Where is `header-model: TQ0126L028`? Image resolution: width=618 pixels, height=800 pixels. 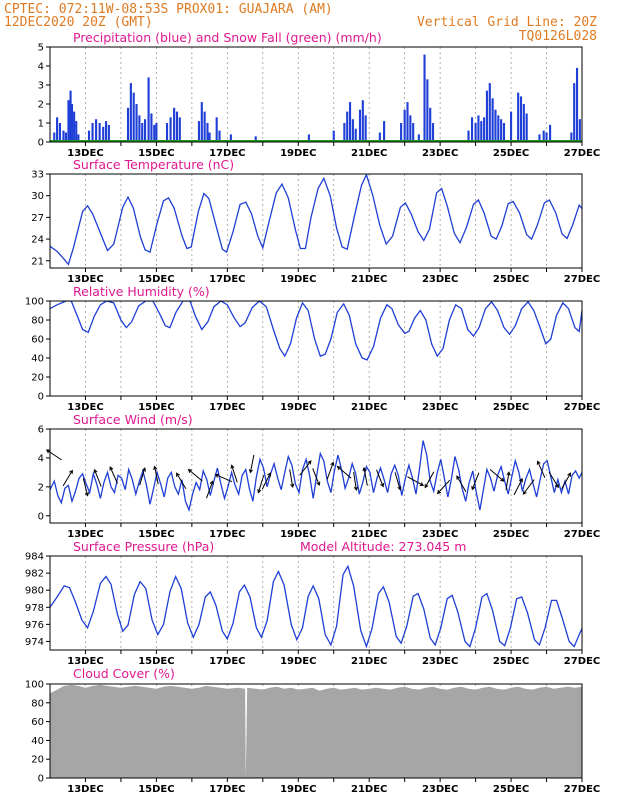
header-model: TQ0126L028 is located at coordinates (558, 36).